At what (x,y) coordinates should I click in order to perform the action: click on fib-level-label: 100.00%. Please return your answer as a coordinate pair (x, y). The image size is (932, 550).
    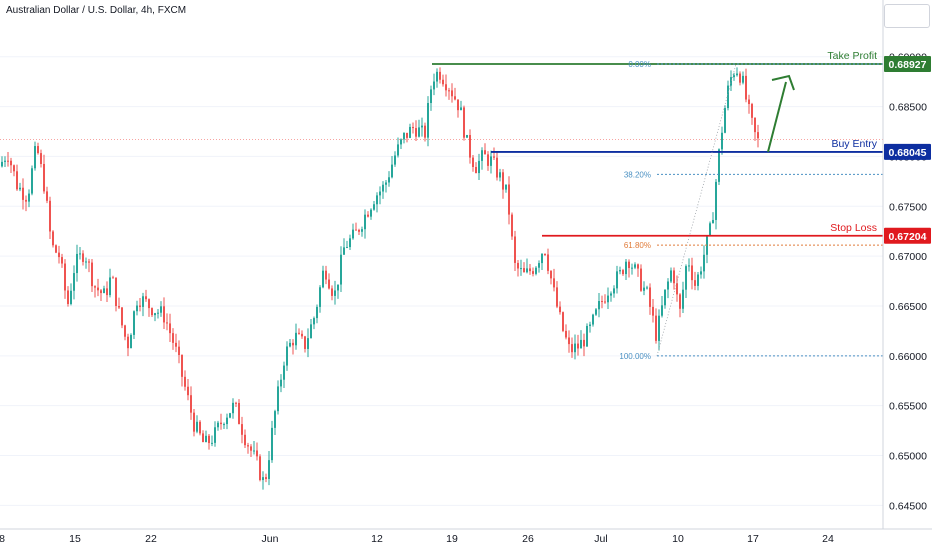
    Looking at the image, I should click on (635, 356).